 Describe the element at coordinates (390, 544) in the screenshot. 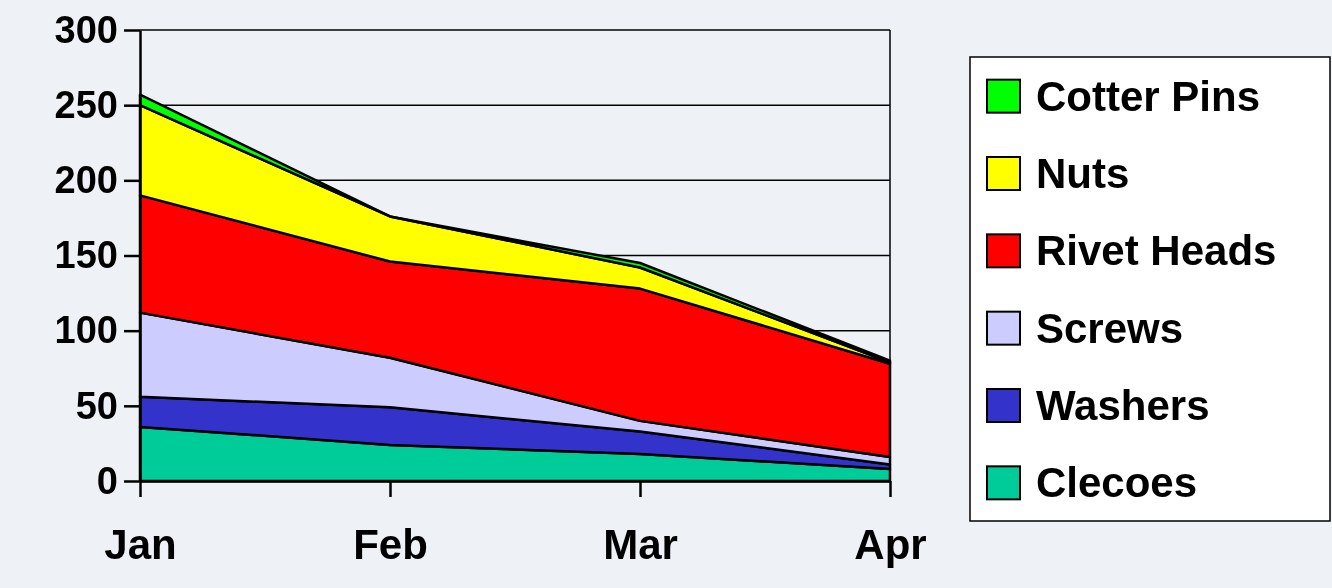

I see `x-tick-label: Feb` at that location.